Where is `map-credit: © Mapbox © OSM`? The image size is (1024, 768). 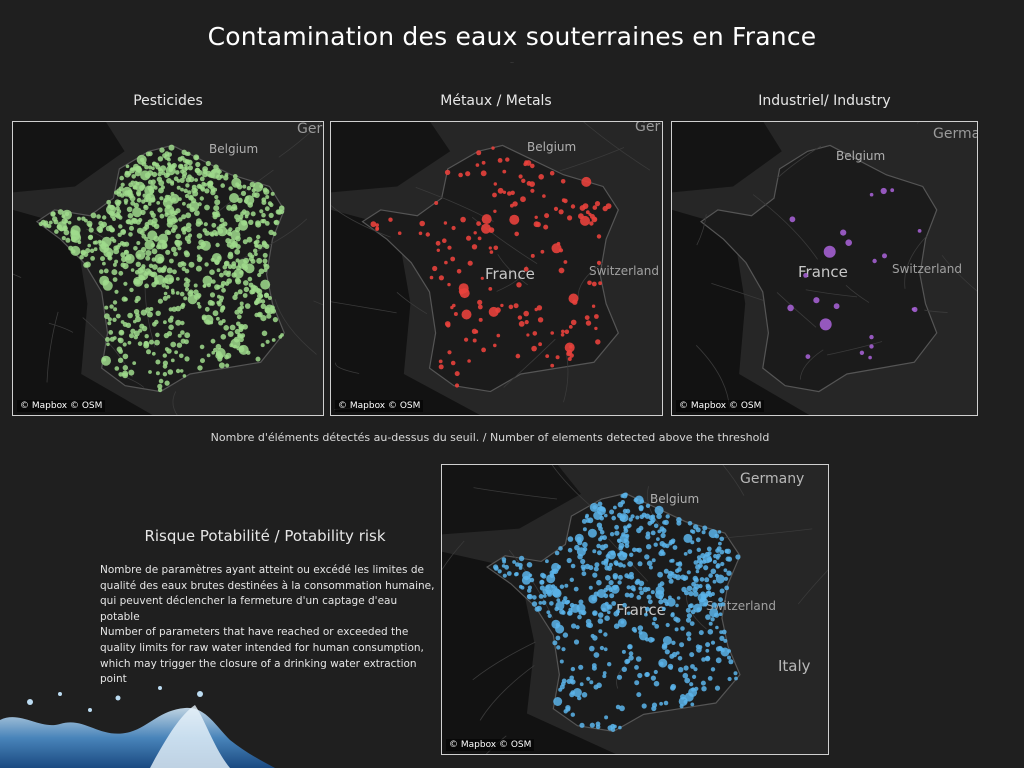
map-credit: © Mapbox © OSM is located at coordinates (490, 745).